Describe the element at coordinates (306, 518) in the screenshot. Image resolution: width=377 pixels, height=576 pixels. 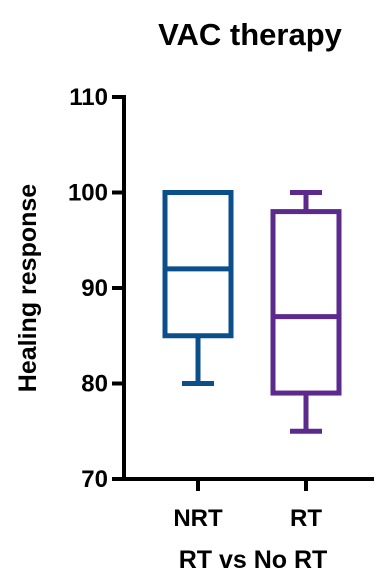
I see `x-tick-label: RT` at that location.